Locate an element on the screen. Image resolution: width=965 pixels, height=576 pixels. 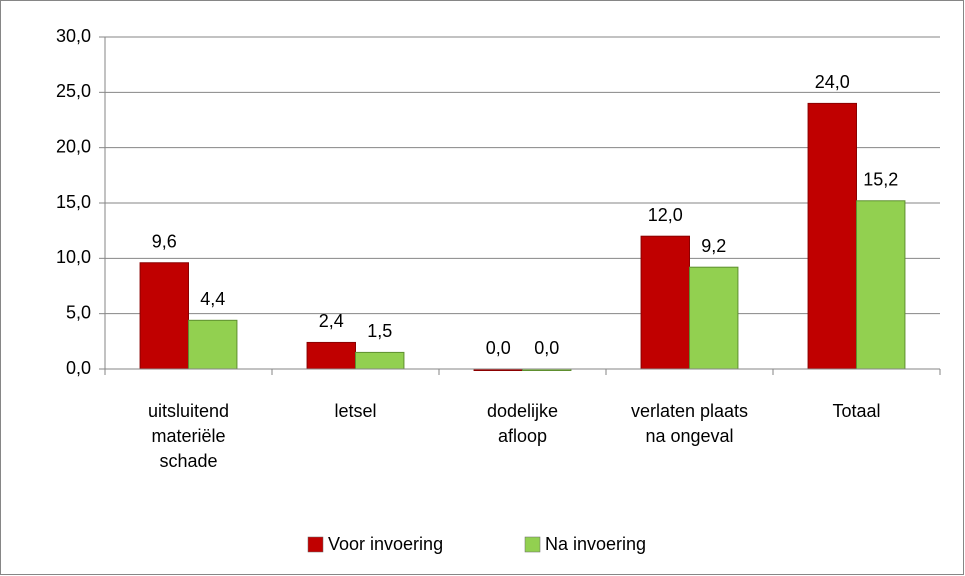
data-label: 1,5 is located at coordinates (379, 331).